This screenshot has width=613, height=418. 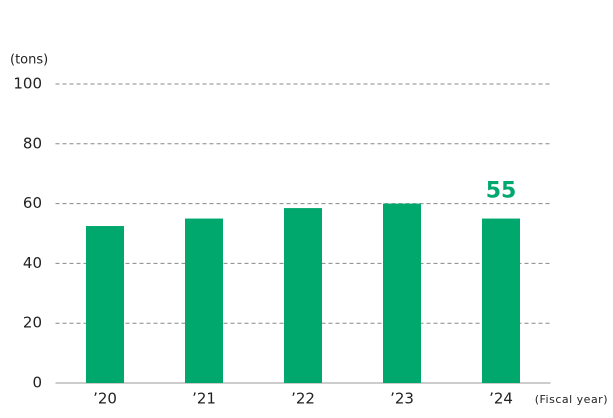 I want to click on y-tick-label: 20, so click(x=32, y=323).